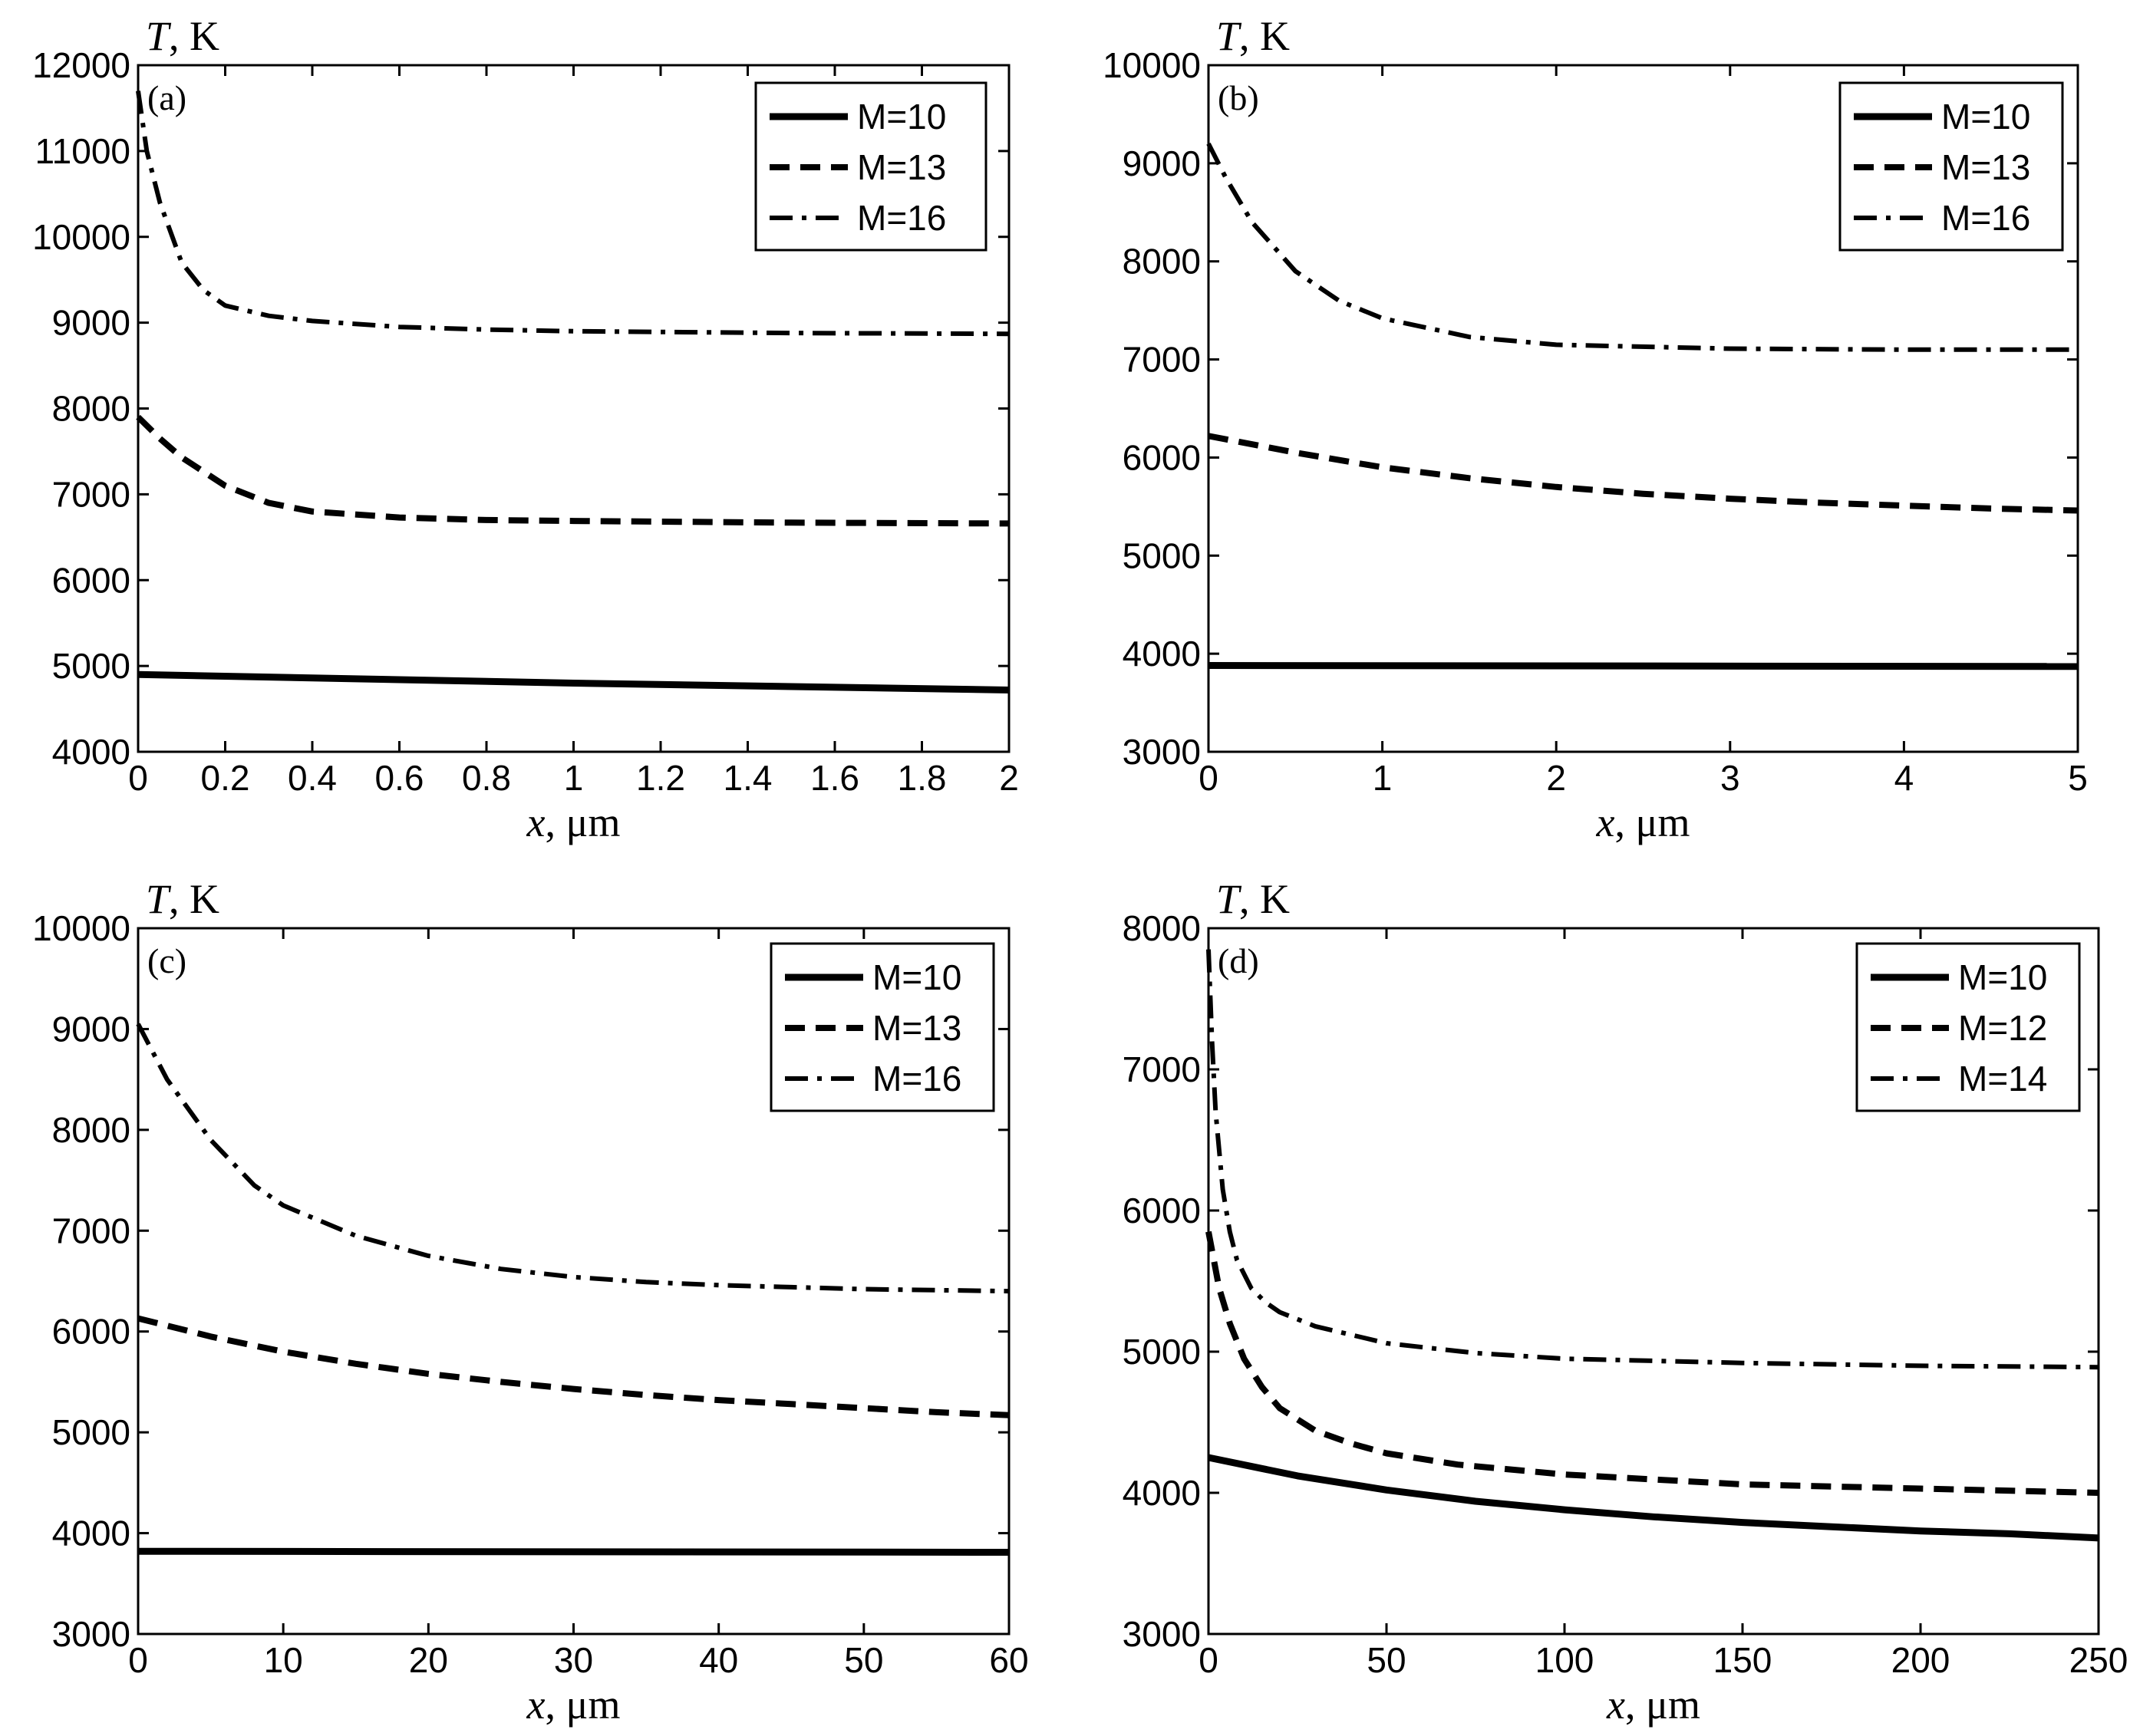  What do you see at coordinates (486, 778) in the screenshot?
I see `x-tick-label: 0.8` at bounding box center [486, 778].